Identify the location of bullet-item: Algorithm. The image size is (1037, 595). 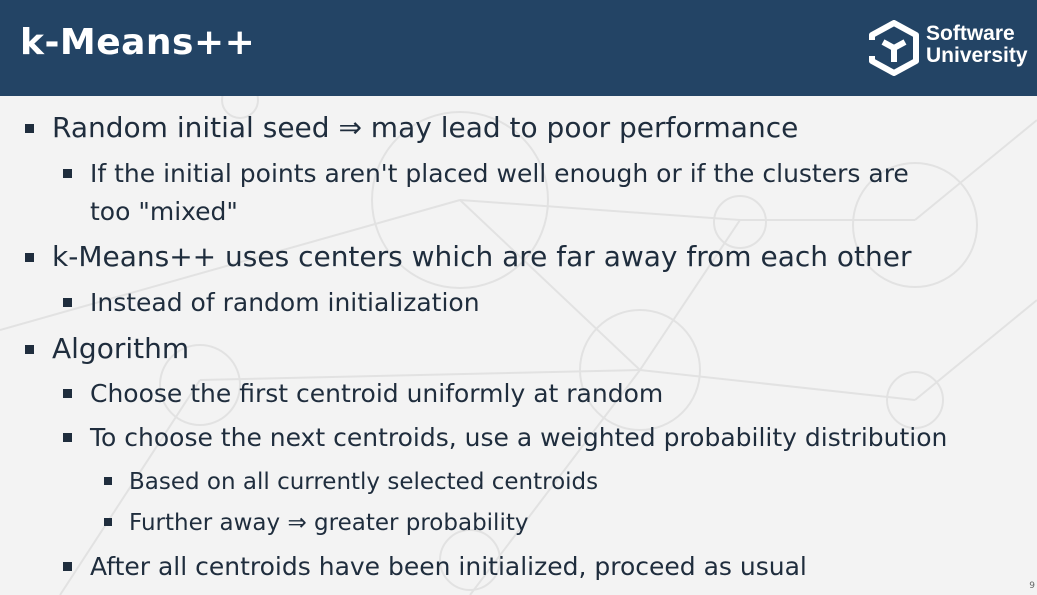
(107, 349).